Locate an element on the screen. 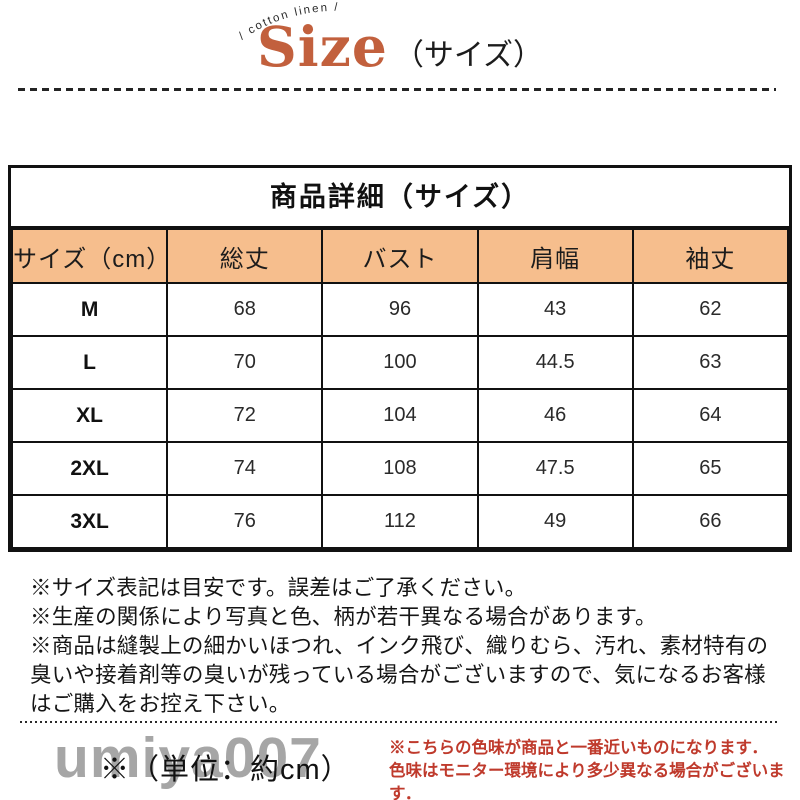 The image size is (800, 800). col-header-sleeve: 袖丈 is located at coordinates (710, 256).